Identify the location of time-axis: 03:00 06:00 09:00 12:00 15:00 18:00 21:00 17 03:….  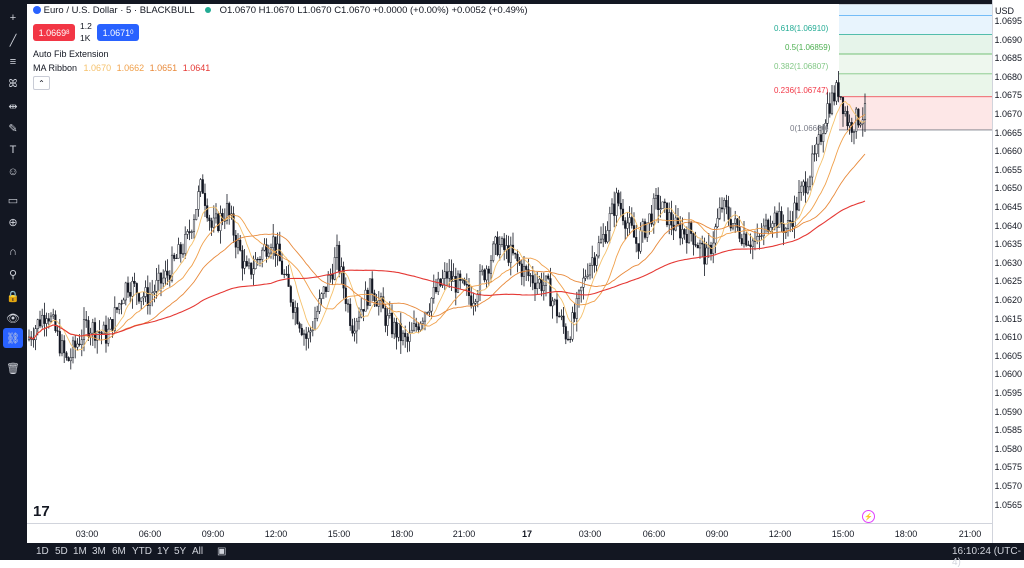
(509, 533).